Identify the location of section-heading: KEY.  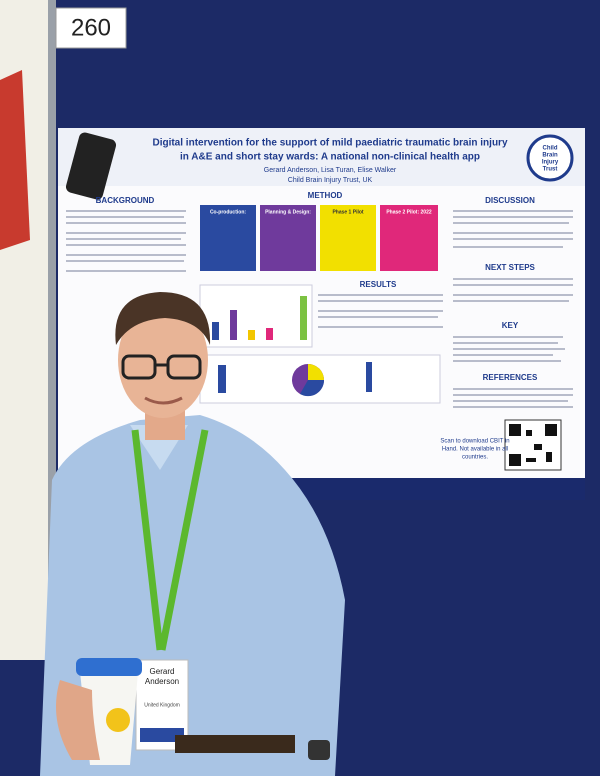
(510, 325).